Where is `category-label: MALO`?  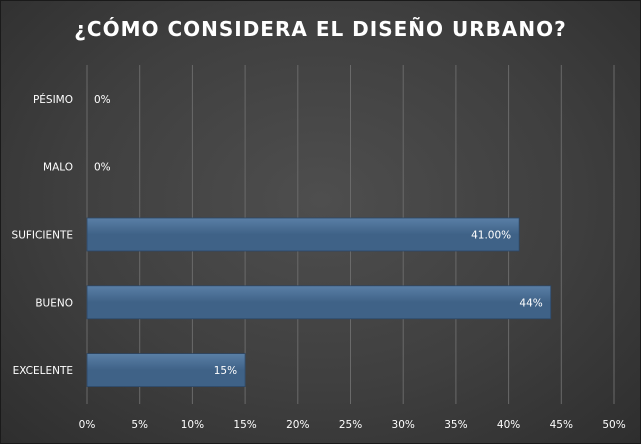
category-label: MALO is located at coordinates (58, 168).